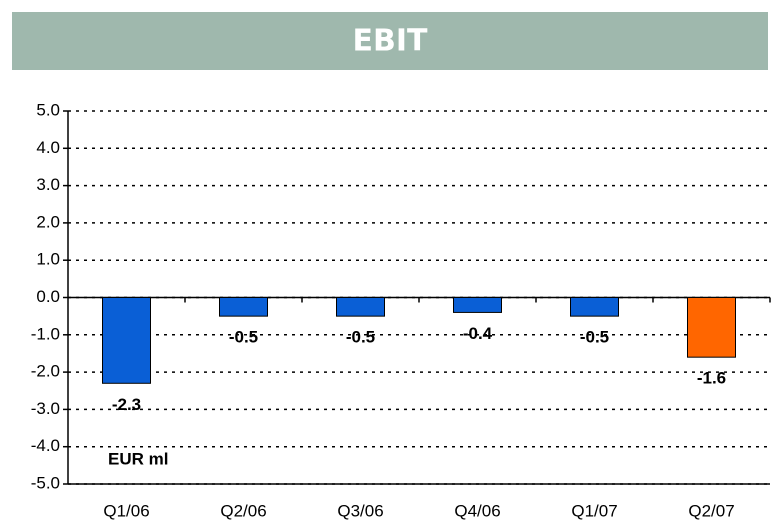 This screenshot has height=530, width=780. Describe the element at coordinates (138, 458) in the screenshot. I see `unit-annotation: EUR ml` at that location.